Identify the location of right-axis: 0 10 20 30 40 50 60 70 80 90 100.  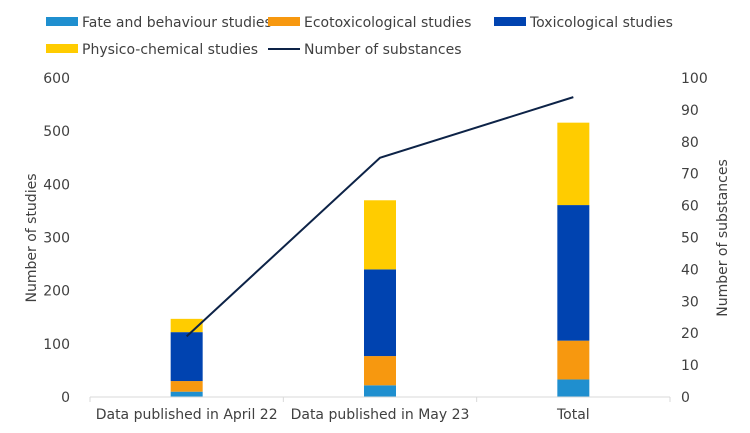
(694, 238).